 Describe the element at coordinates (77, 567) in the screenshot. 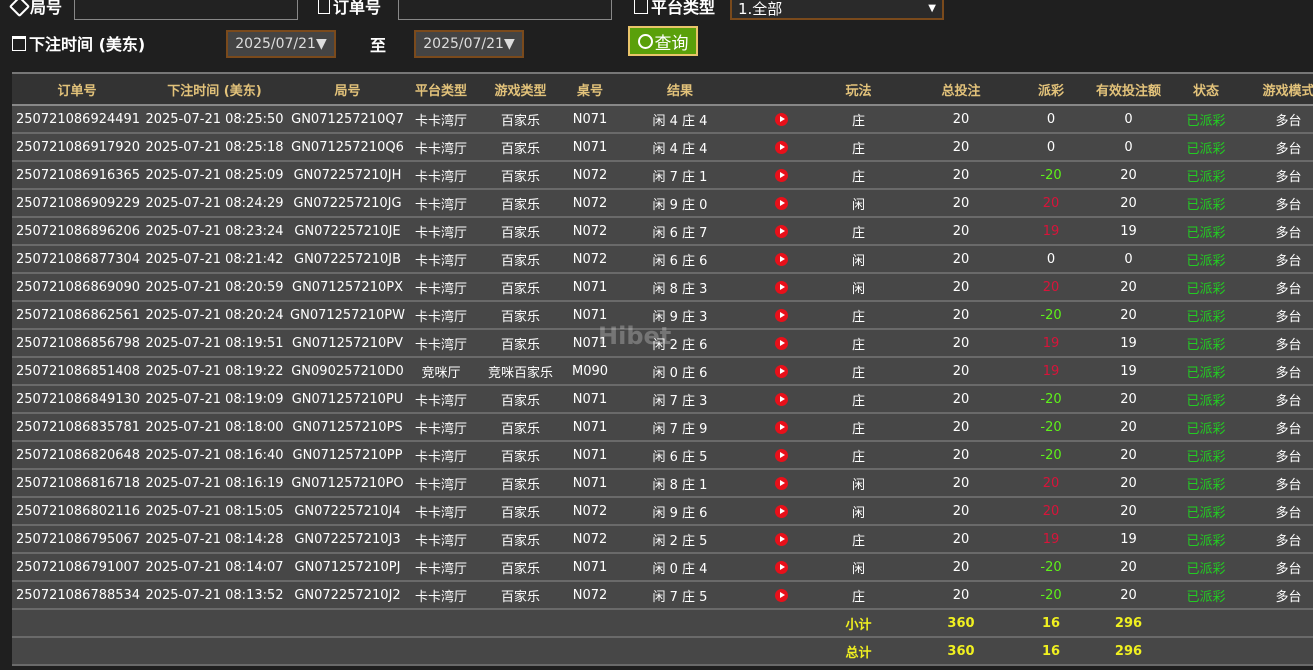

I see `order-no-cell: 250721086791007` at that location.